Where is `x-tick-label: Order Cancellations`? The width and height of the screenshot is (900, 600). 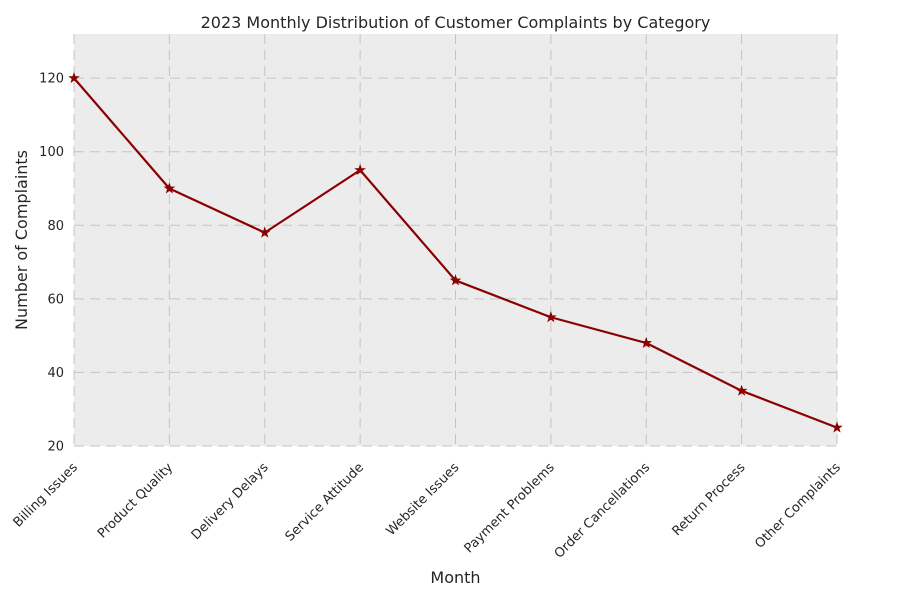
x-tick-label: Order Cancellations is located at coordinates (603, 511).